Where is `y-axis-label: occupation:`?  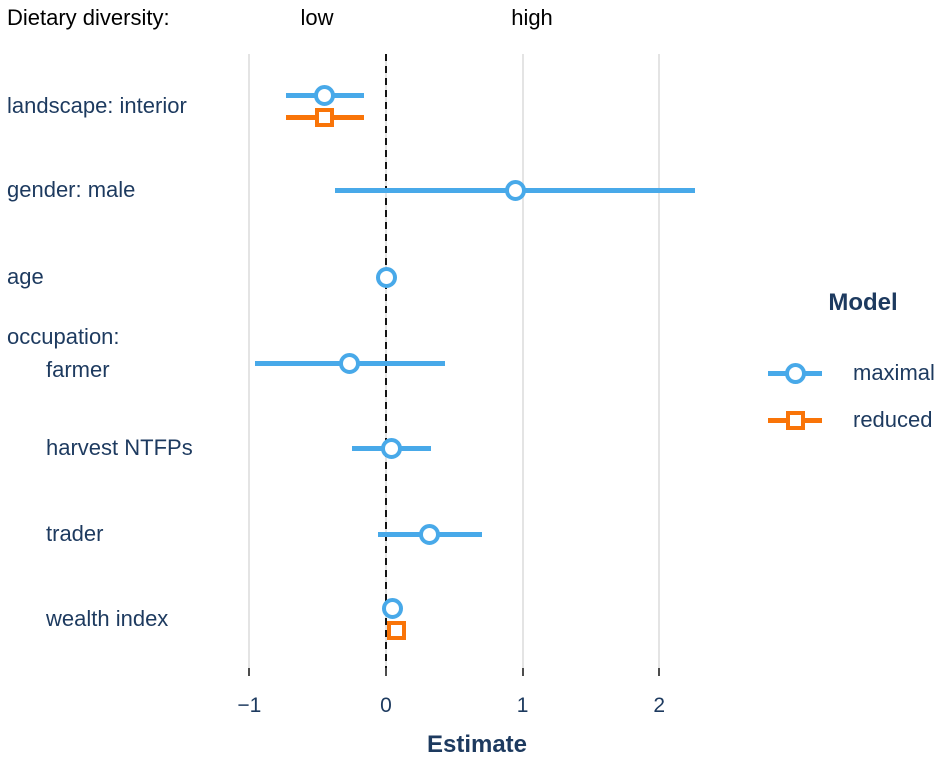 y-axis-label: occupation: is located at coordinates (63, 336).